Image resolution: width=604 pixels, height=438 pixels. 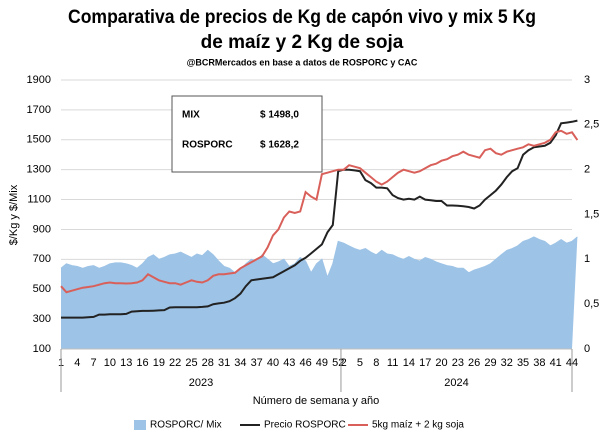 I want to click on info-label: ROSPORC, so click(x=207, y=145).